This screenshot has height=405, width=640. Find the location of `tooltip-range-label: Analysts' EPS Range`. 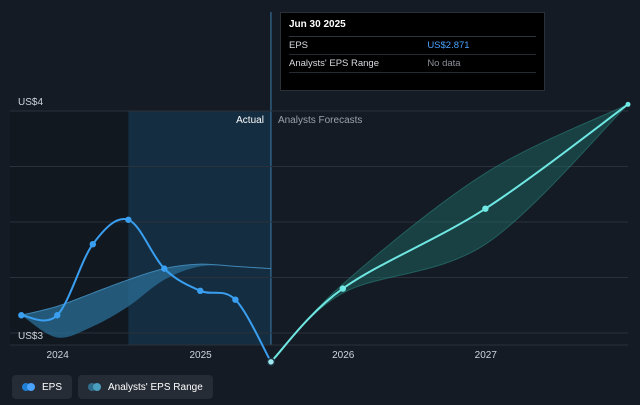

tooltip-range-label: Analysts' EPS Range is located at coordinates (334, 63).